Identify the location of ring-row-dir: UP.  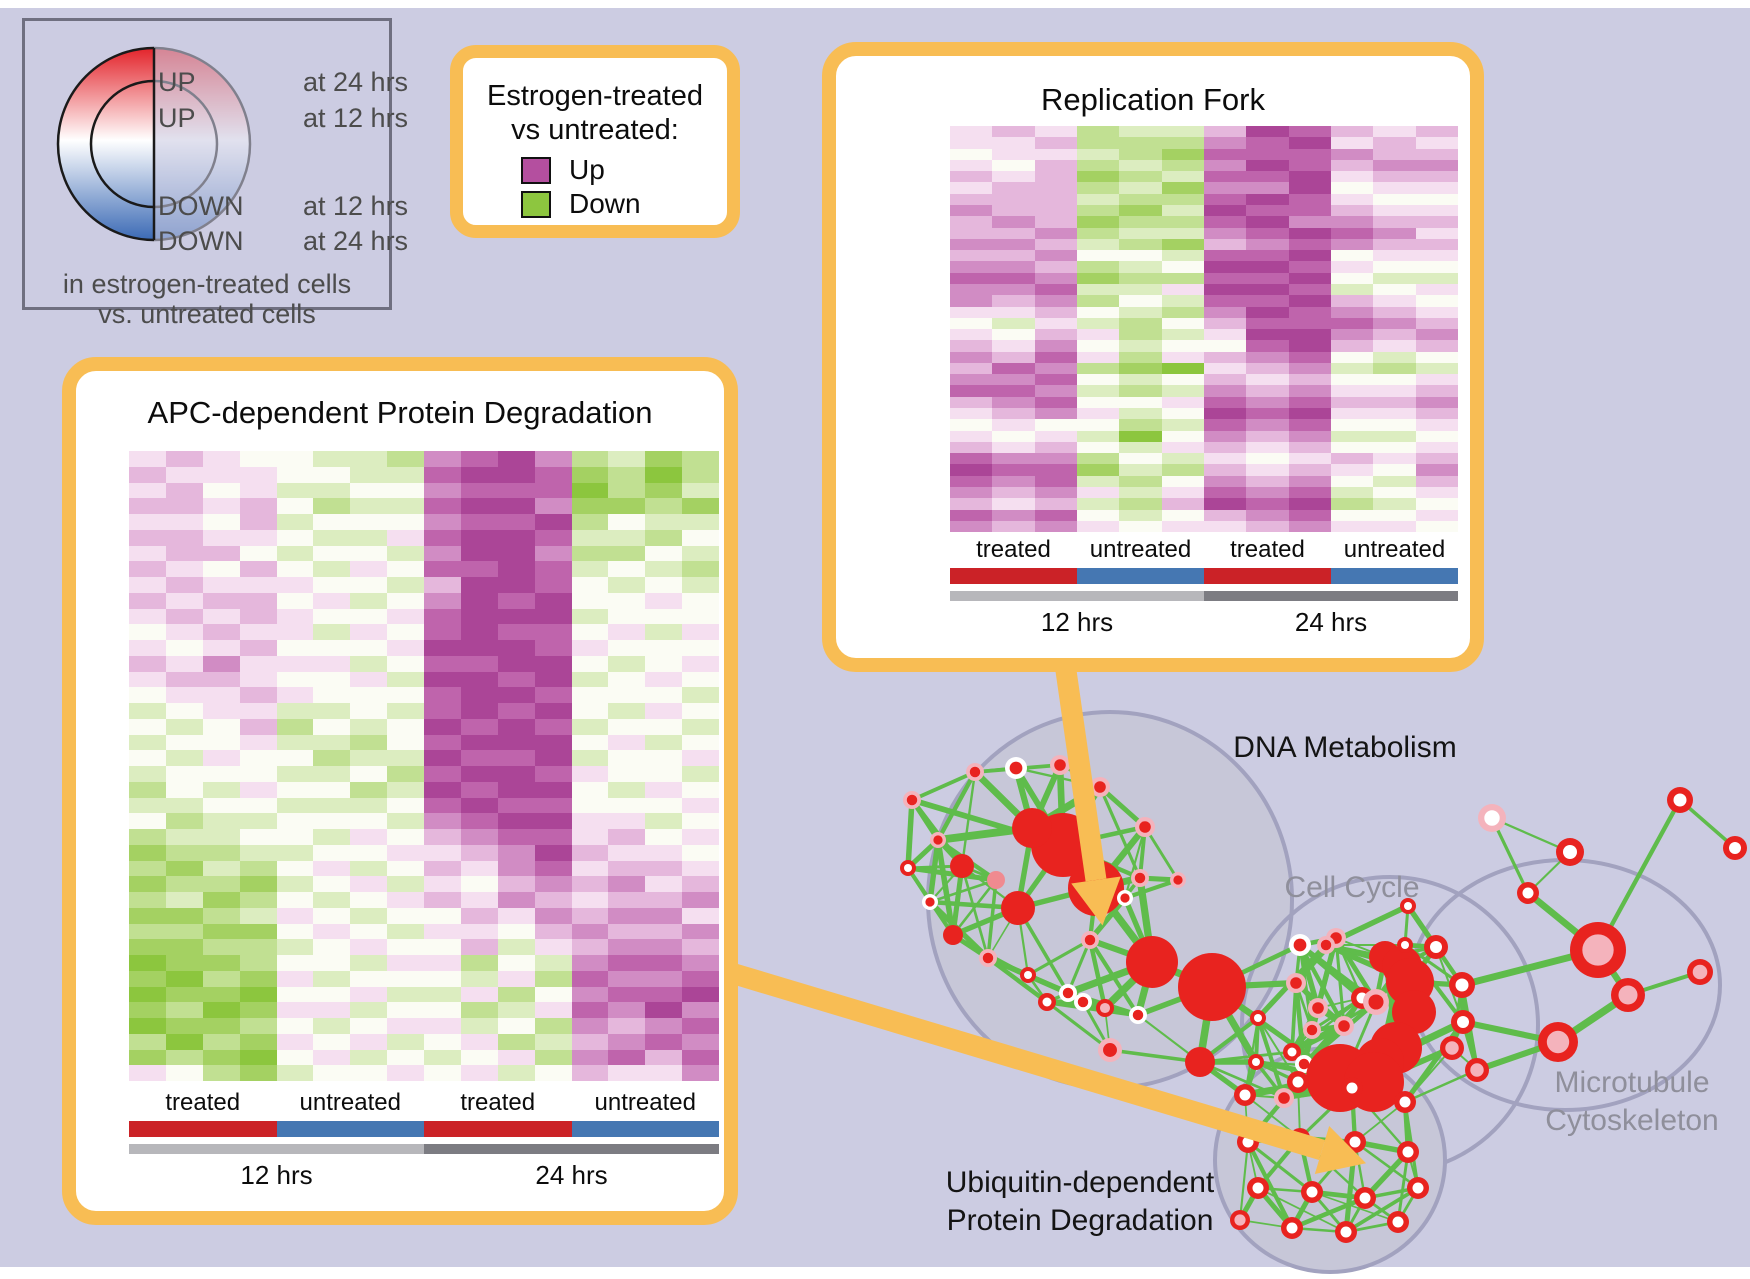
(177, 118).